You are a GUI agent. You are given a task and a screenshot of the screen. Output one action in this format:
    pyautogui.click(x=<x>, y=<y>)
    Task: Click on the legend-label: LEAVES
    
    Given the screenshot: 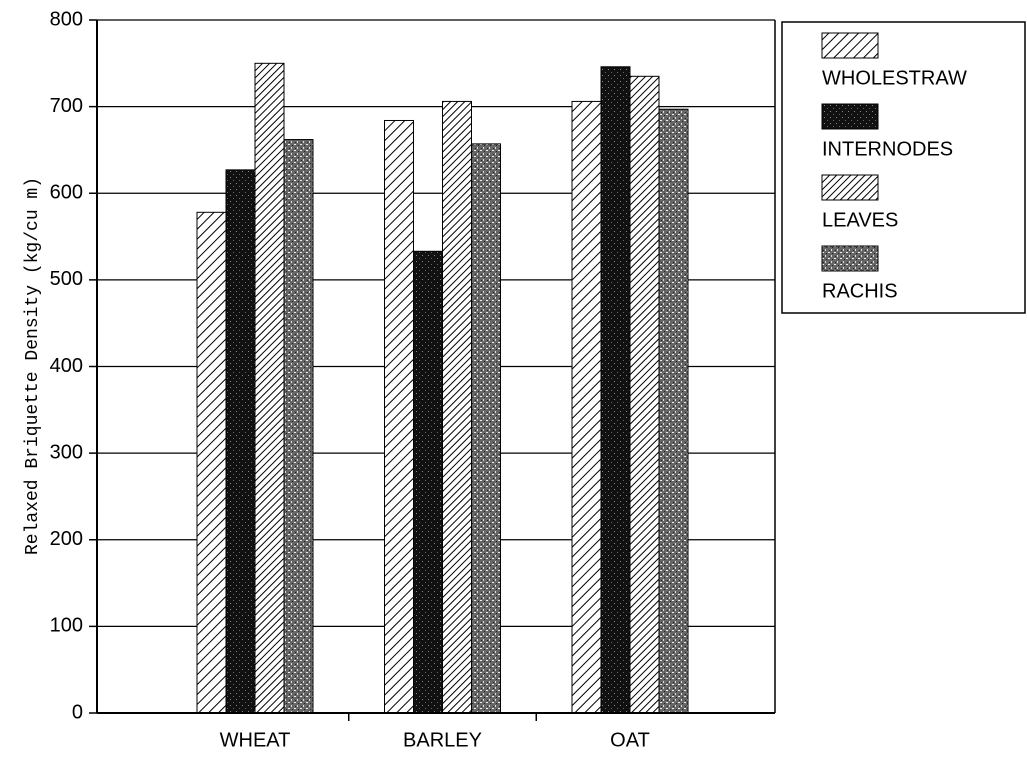 What is the action you would take?
    pyautogui.click(x=860, y=220)
    